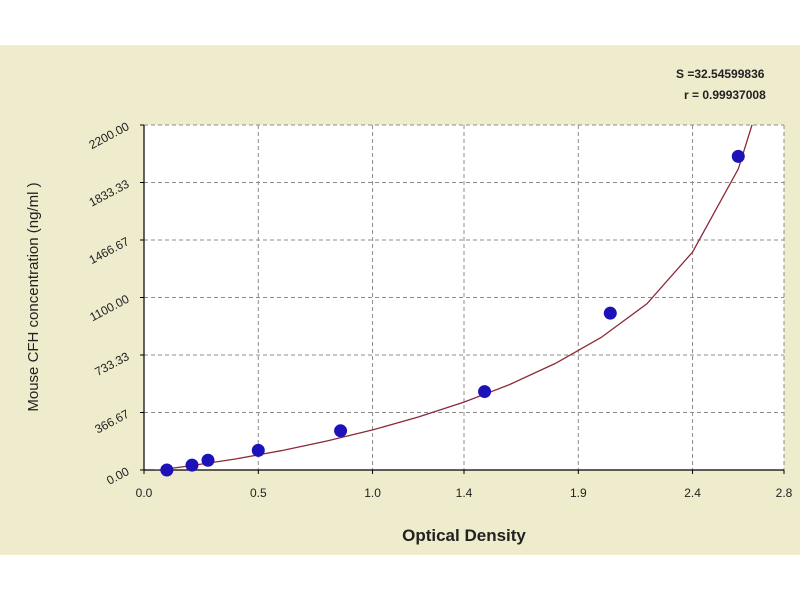  Describe the element at coordinates (720, 74) in the screenshot. I see `s-annotation: S =32.54599836` at that location.